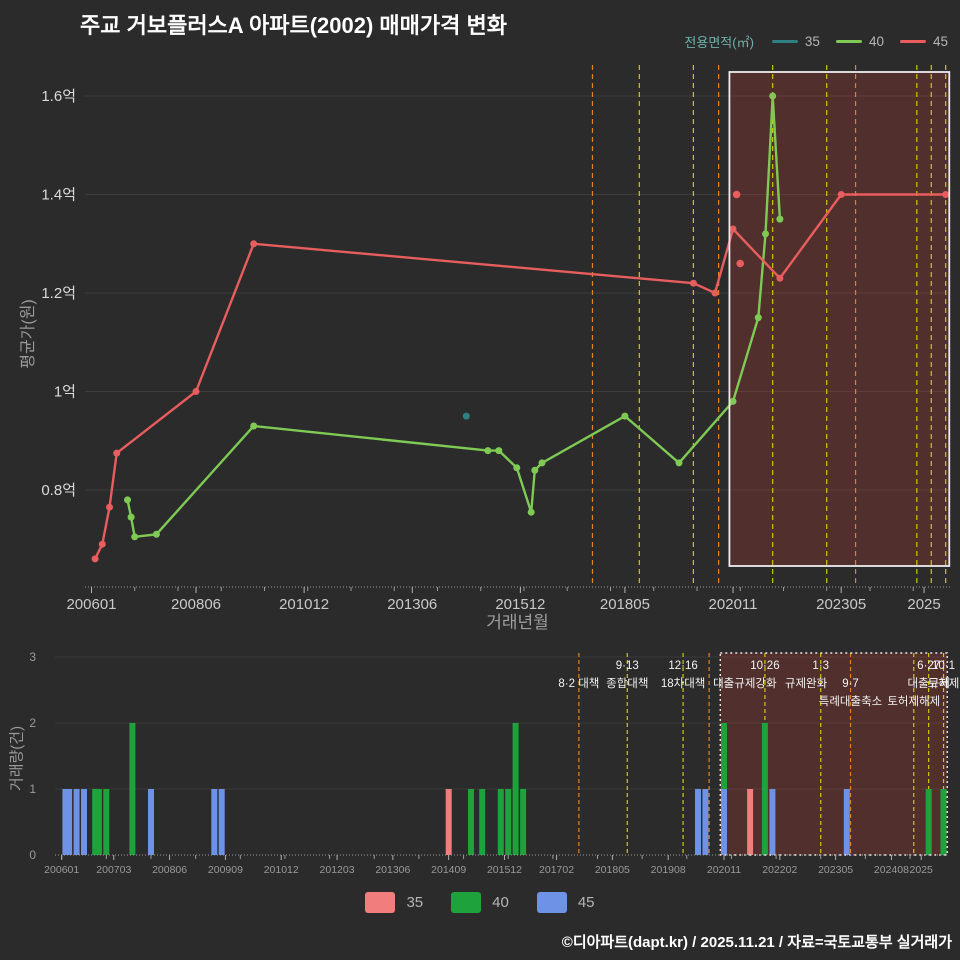 The image size is (960, 960). What do you see at coordinates (61, 870) in the screenshot?
I see `volume-x-tick-label: 200601` at bounding box center [61, 870].